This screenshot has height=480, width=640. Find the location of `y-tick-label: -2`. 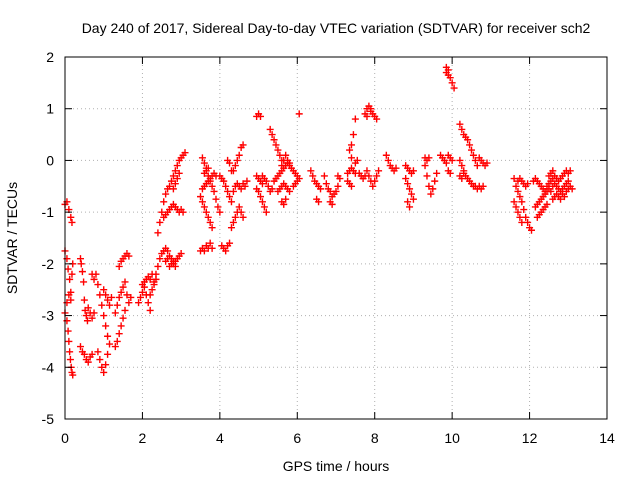

y-tick-label: -2 is located at coordinates (48, 264).